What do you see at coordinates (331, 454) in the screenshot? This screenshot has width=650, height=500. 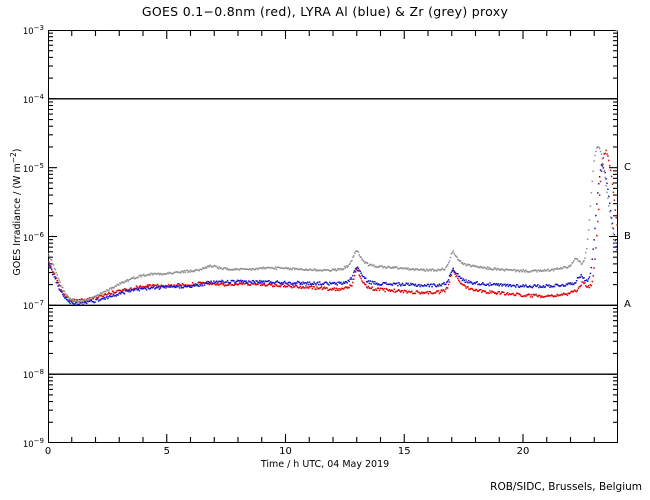 I see `x-axis-tick-labels: 0 5 10 15 20` at bounding box center [331, 454].